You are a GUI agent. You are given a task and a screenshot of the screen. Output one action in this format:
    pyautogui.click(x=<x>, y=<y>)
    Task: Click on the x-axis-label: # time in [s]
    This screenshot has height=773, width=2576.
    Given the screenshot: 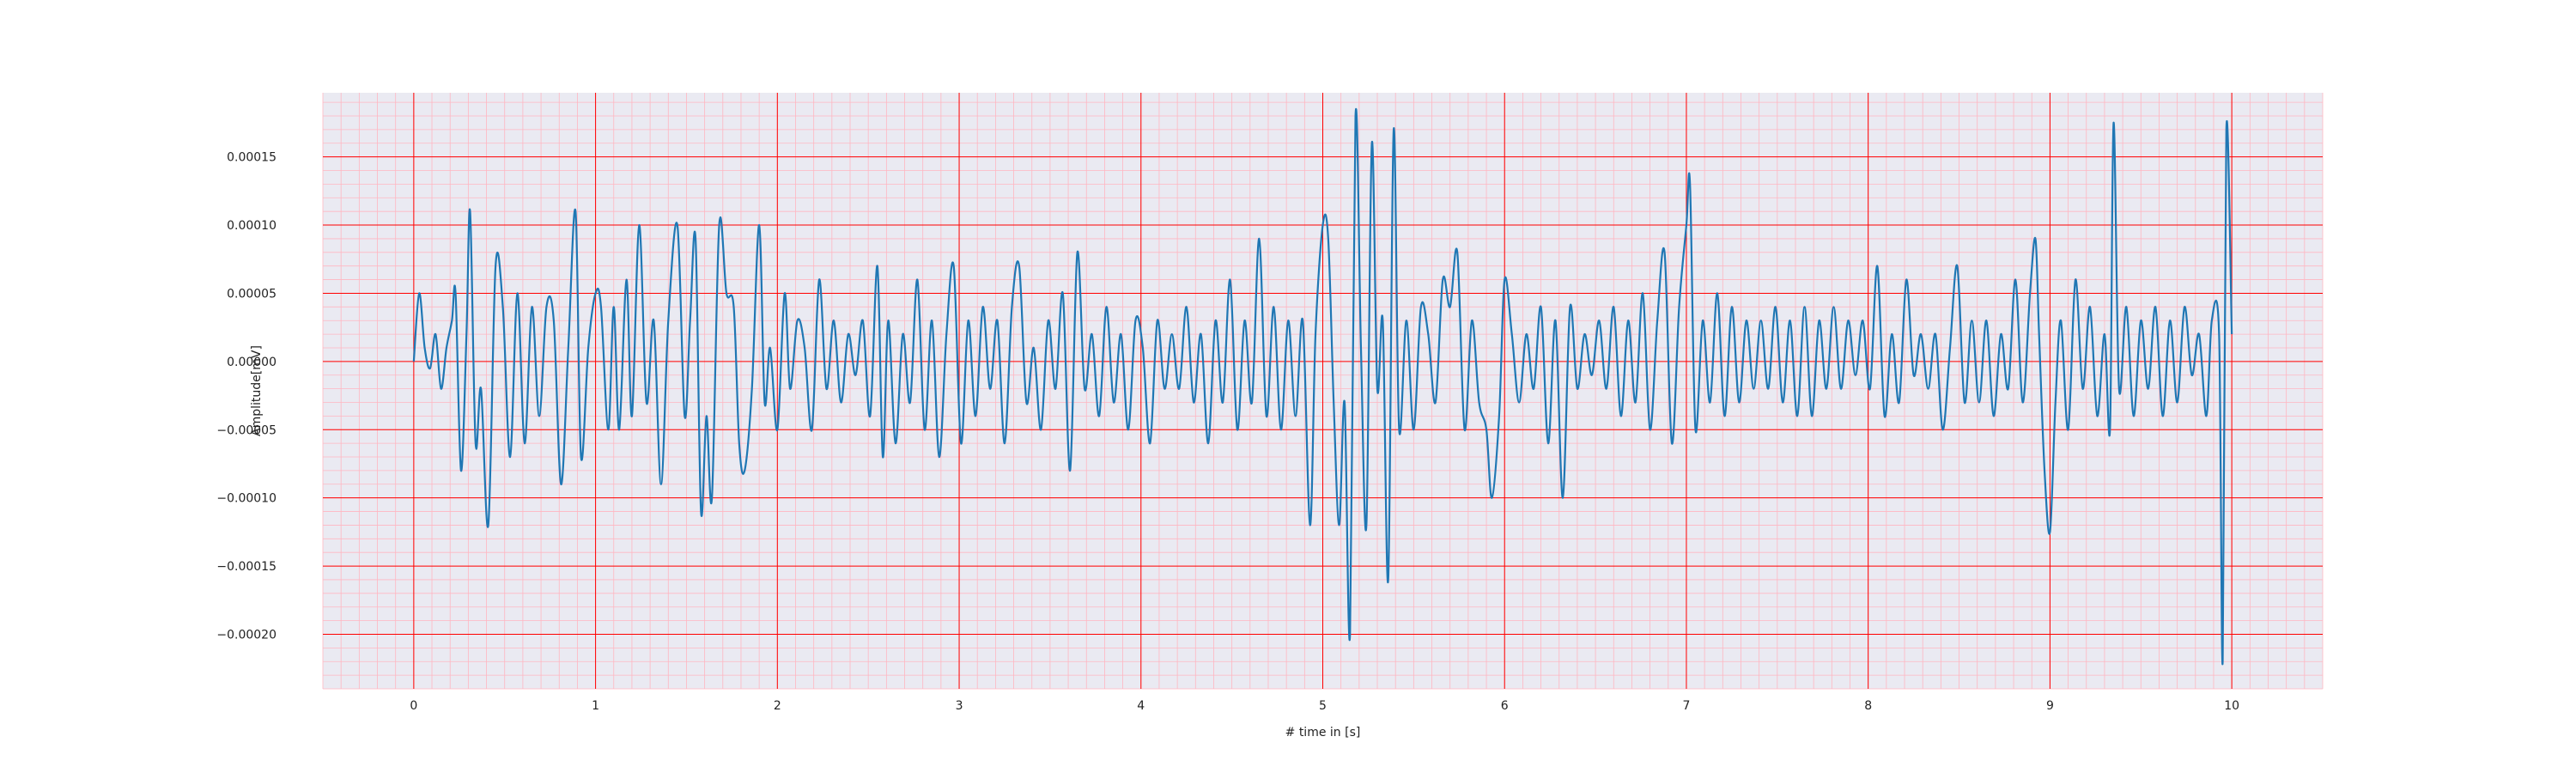 What is the action you would take?
    pyautogui.click(x=1323, y=733)
    